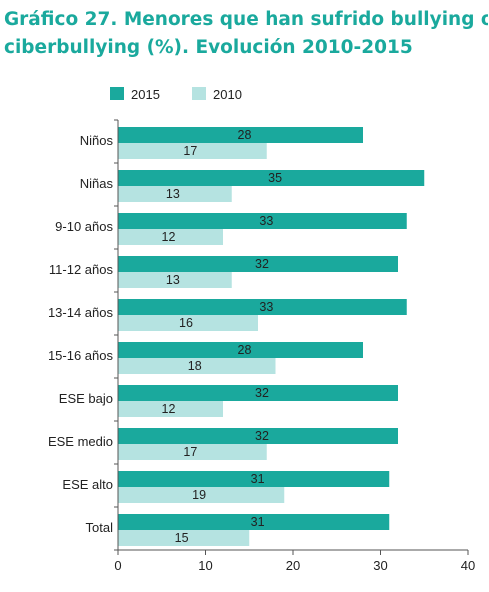 Image resolution: width=489 pixels, height=592 pixels. I want to click on x-tick-label-2: 20, so click(293, 565).